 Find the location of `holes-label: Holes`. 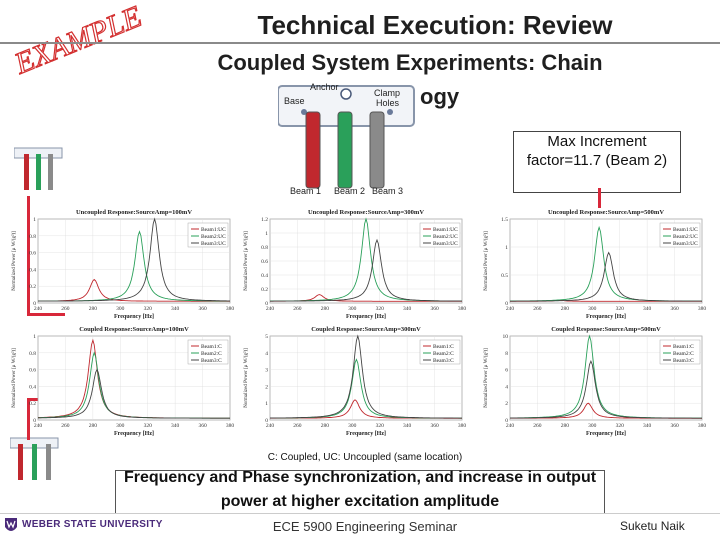

holes-label: Holes is located at coordinates (388, 103).